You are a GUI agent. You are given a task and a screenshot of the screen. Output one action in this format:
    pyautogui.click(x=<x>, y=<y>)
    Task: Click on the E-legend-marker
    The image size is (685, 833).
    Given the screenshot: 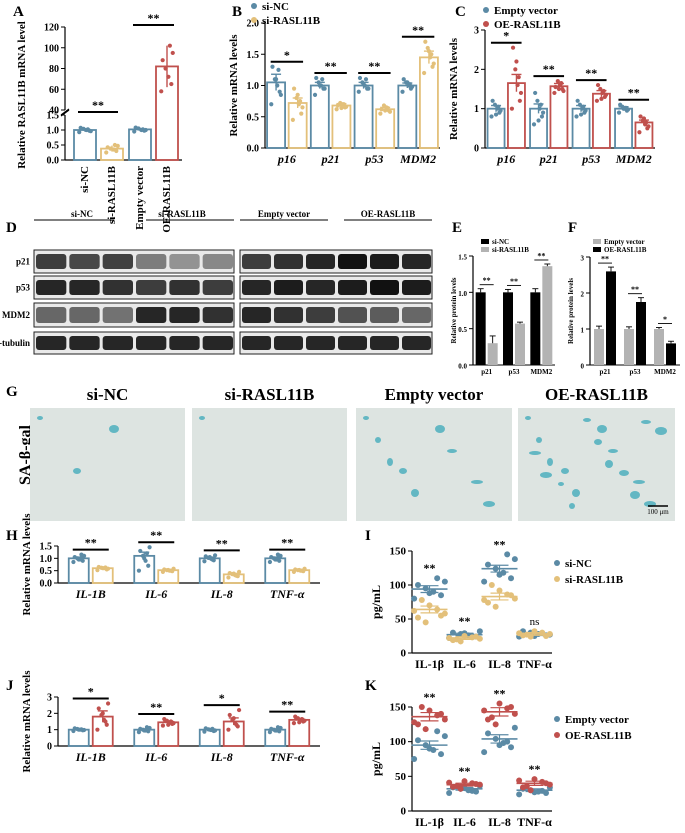 What is the action you would take?
    pyautogui.click(x=485, y=241)
    